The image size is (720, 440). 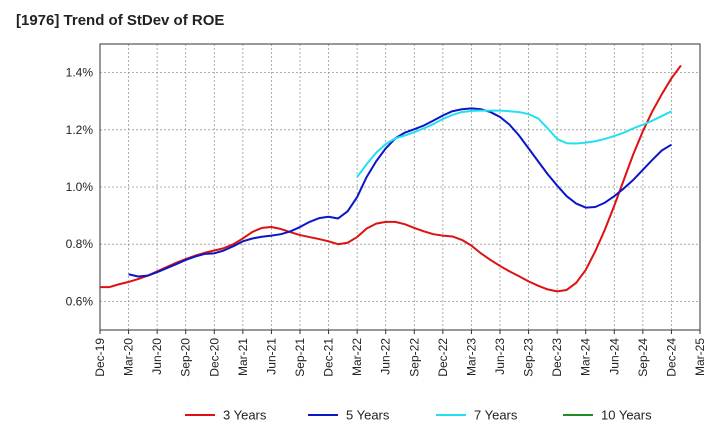 What do you see at coordinates (514, 143) in the screenshot?
I see `series-line-7-years` at bounding box center [514, 143].